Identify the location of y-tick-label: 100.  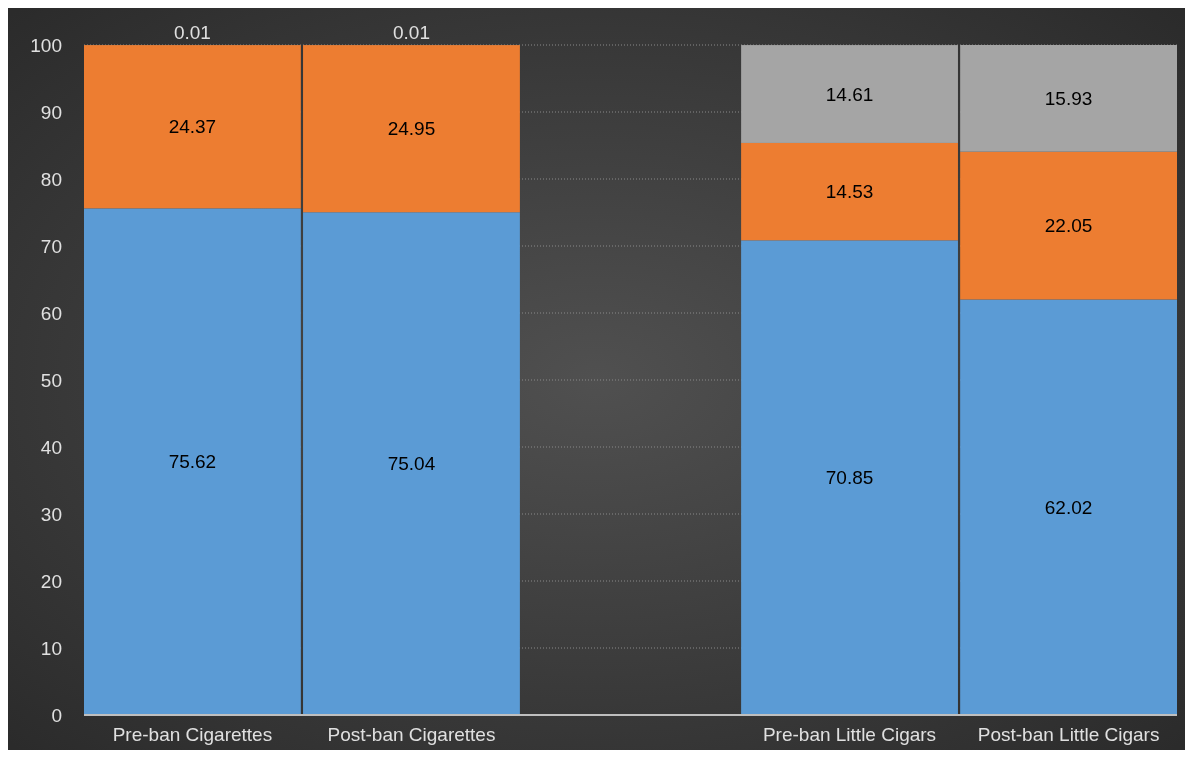
(46, 45).